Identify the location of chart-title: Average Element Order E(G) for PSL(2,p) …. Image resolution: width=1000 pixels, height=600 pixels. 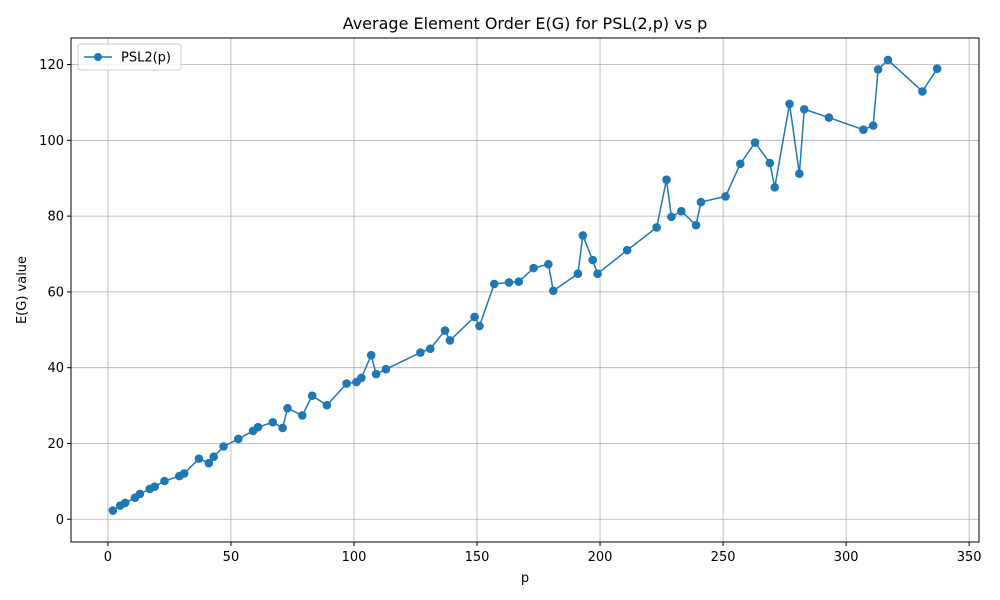
(525, 23).